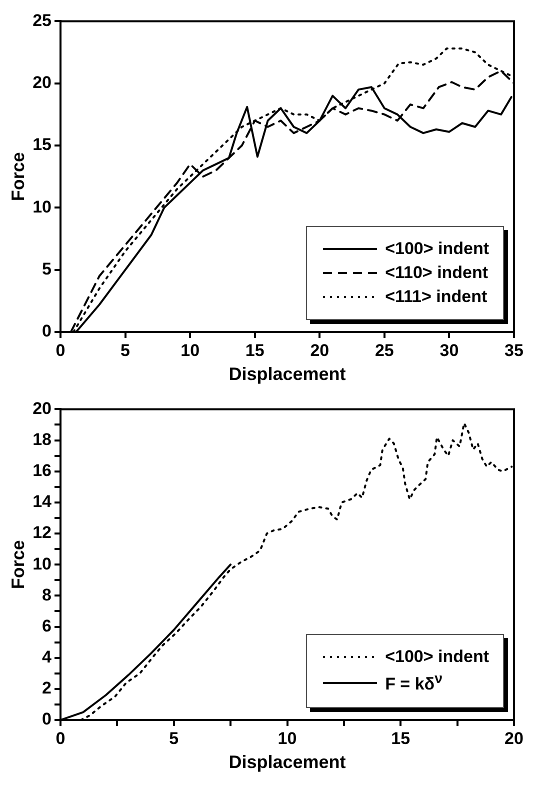  I want to click on y-tick-label: 14, so click(42, 502).